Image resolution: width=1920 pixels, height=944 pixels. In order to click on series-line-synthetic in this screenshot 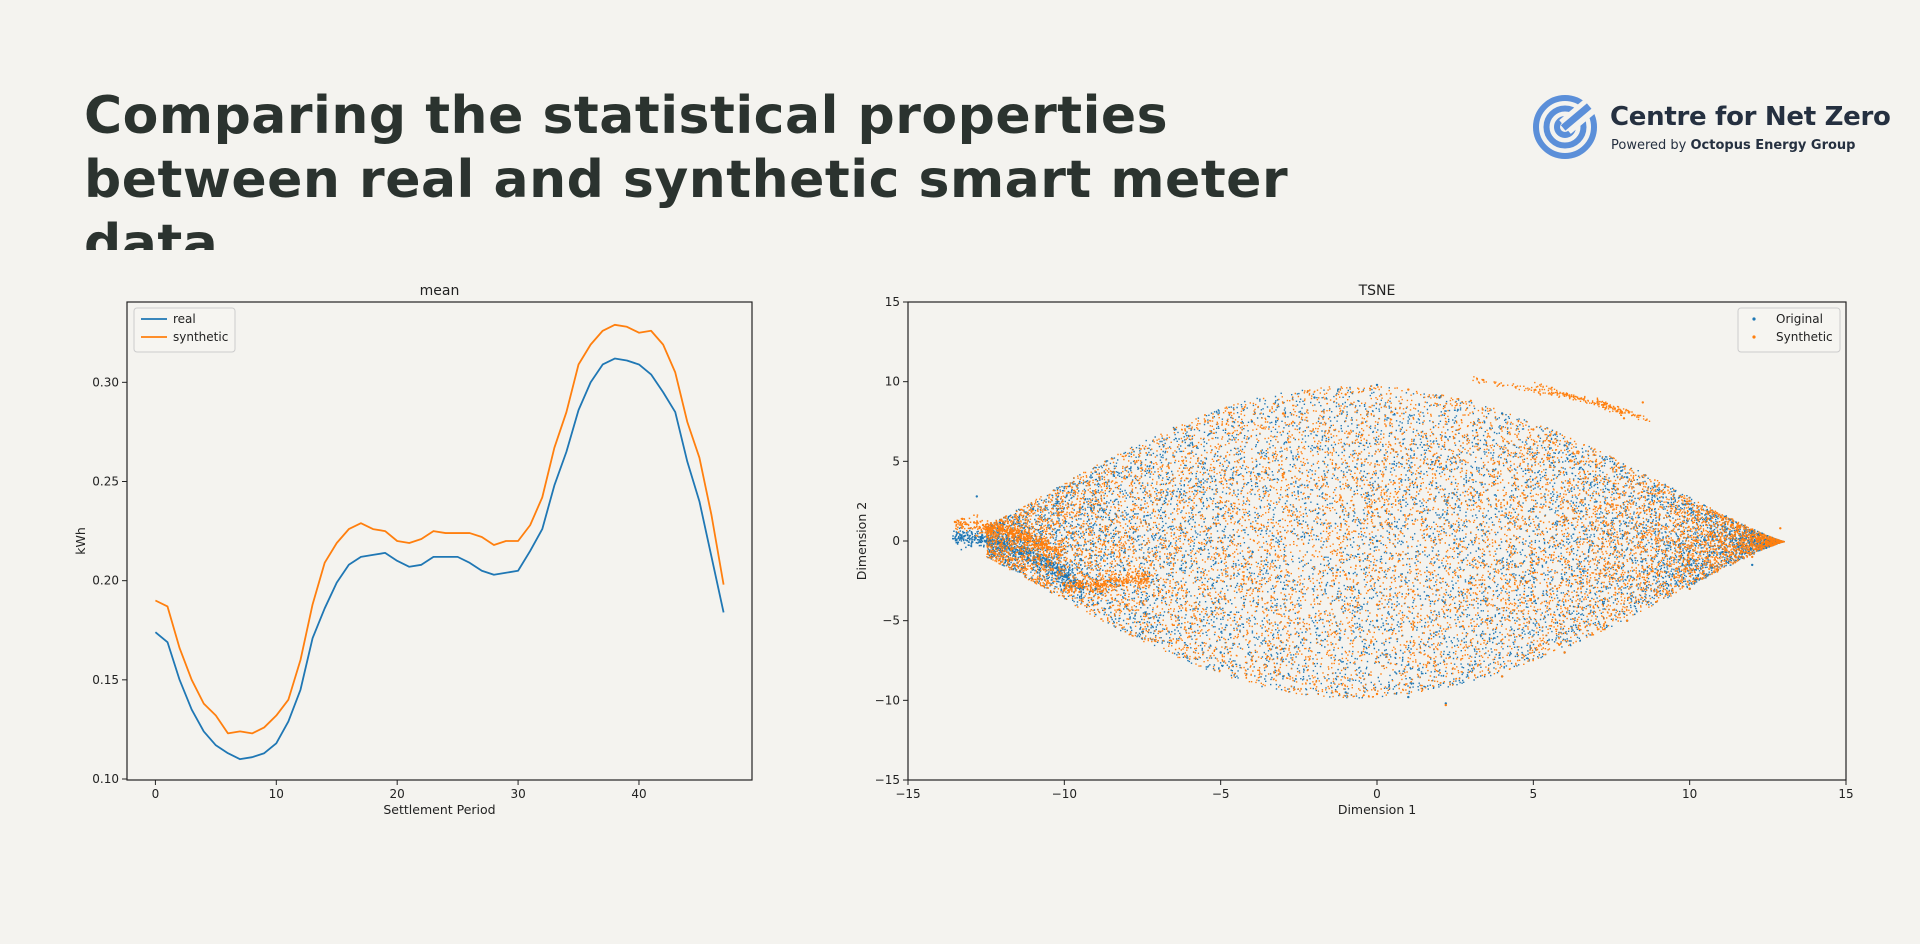, I will do `click(440, 529)`.